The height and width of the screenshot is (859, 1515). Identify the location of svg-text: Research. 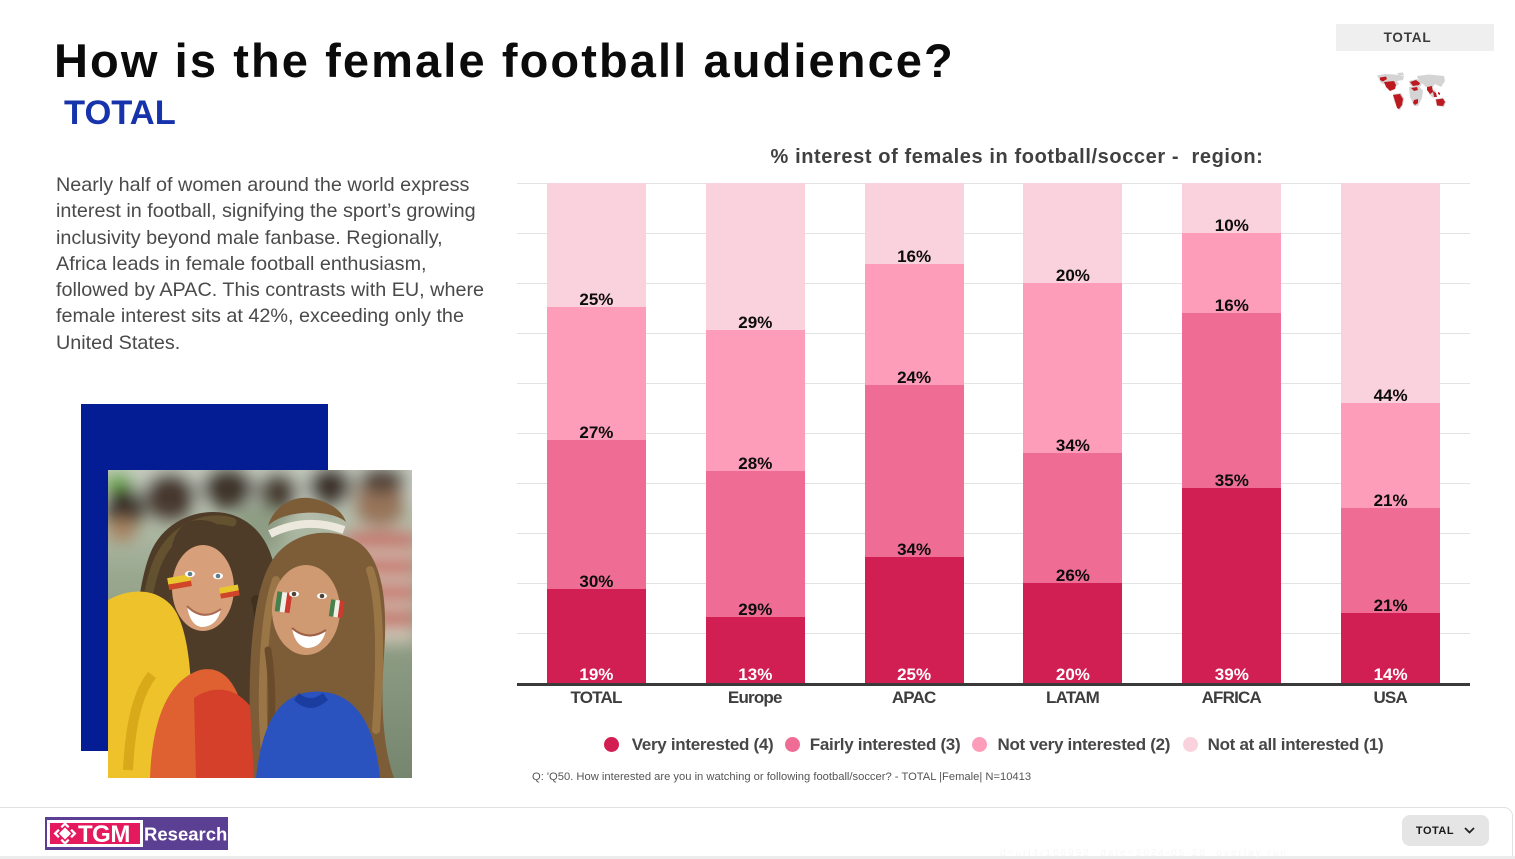
(185, 834).